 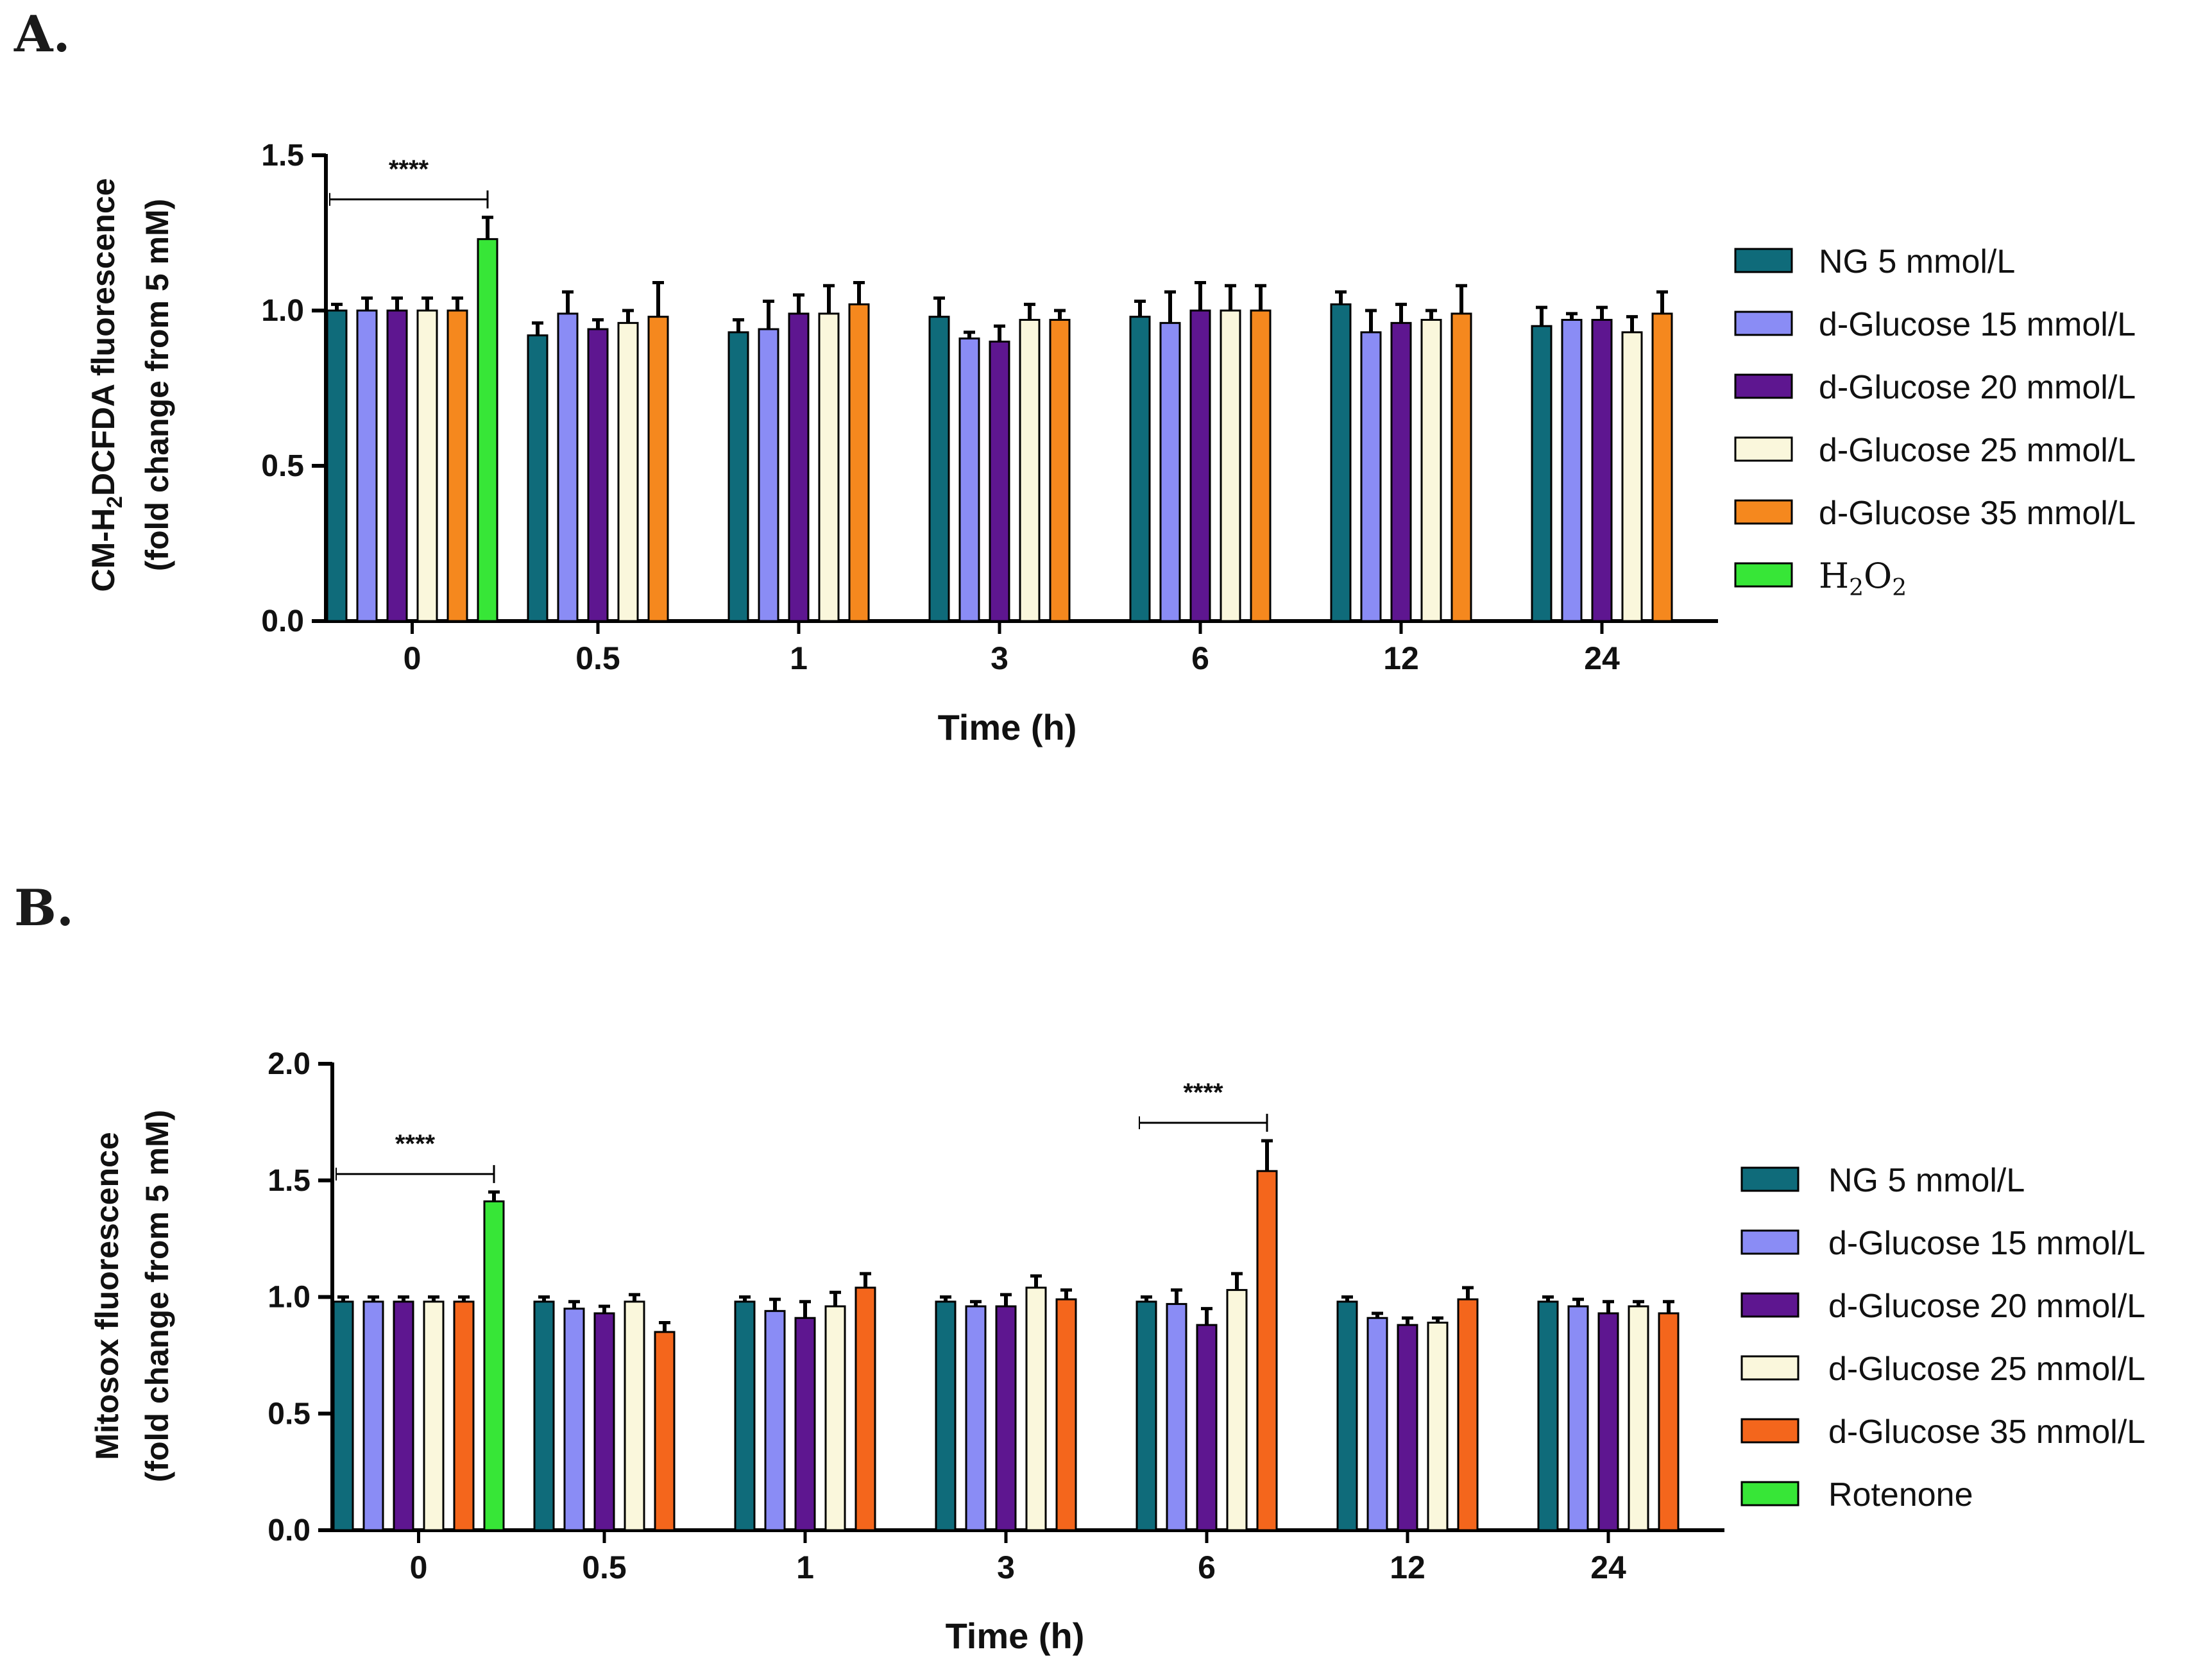 I want to click on x-tick-label: 24, so click(x=1608, y=1567).